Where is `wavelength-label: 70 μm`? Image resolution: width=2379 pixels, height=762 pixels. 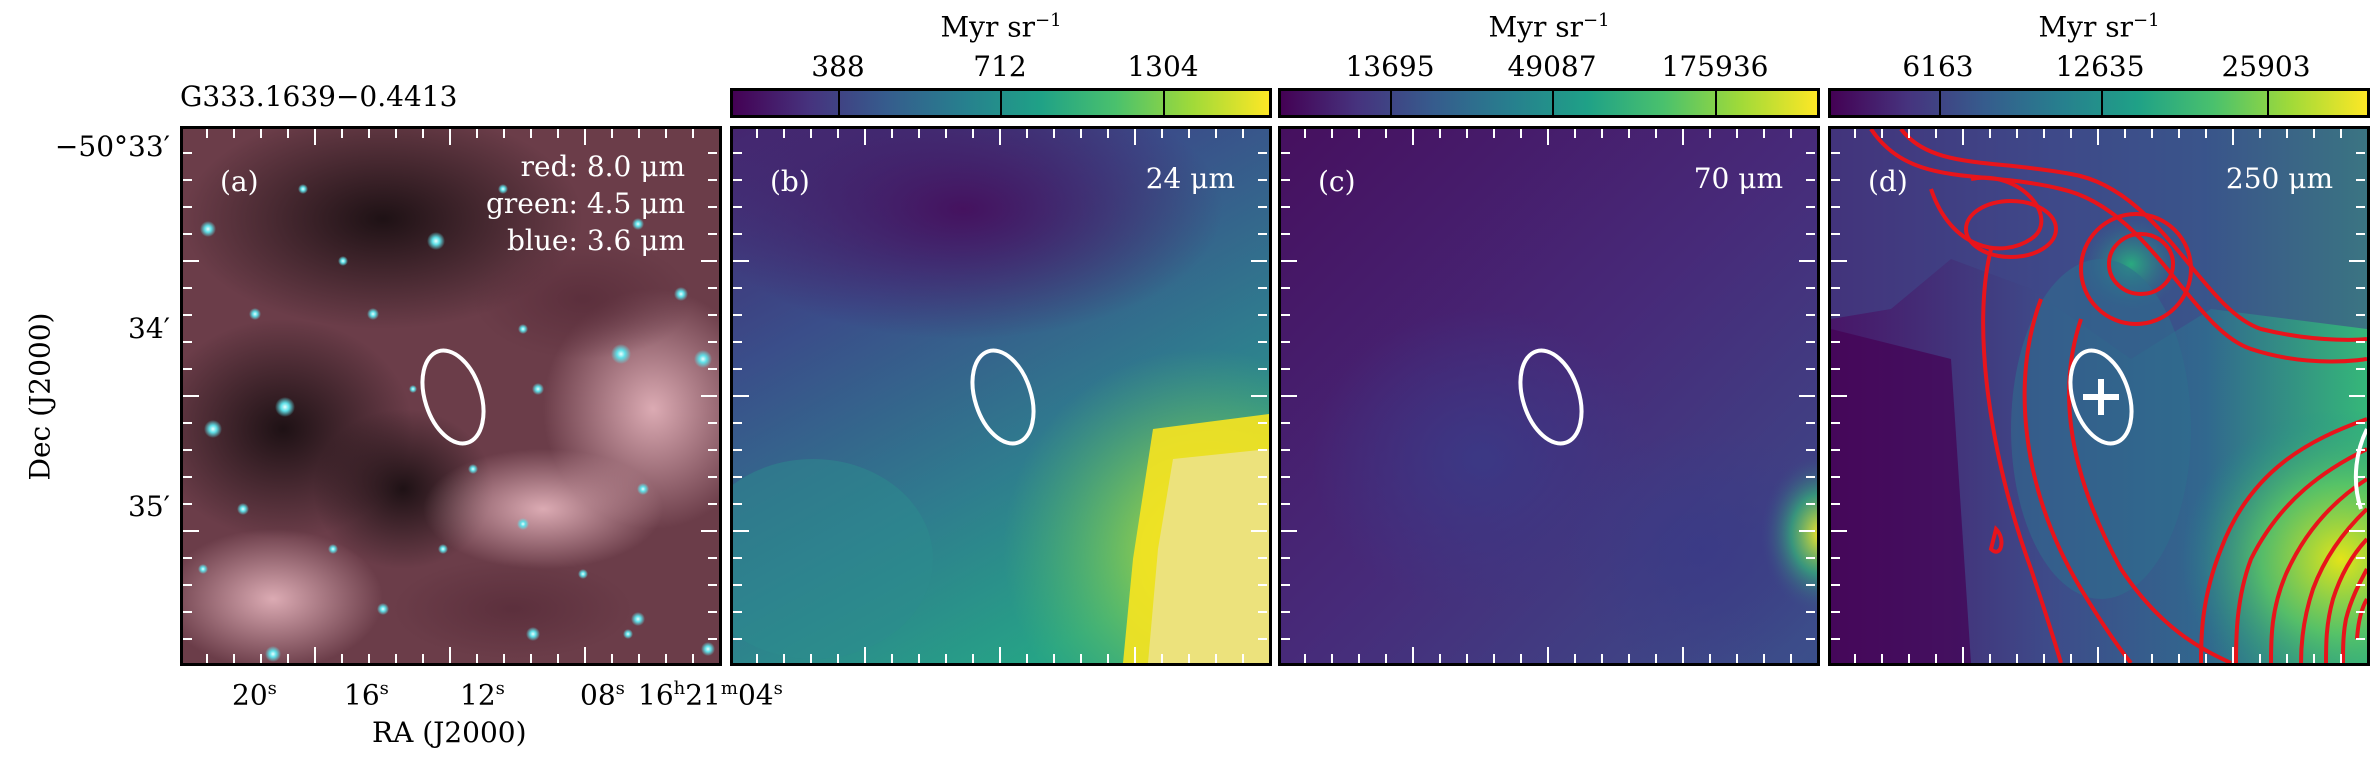
wavelength-label: 70 μm is located at coordinates (1738, 178).